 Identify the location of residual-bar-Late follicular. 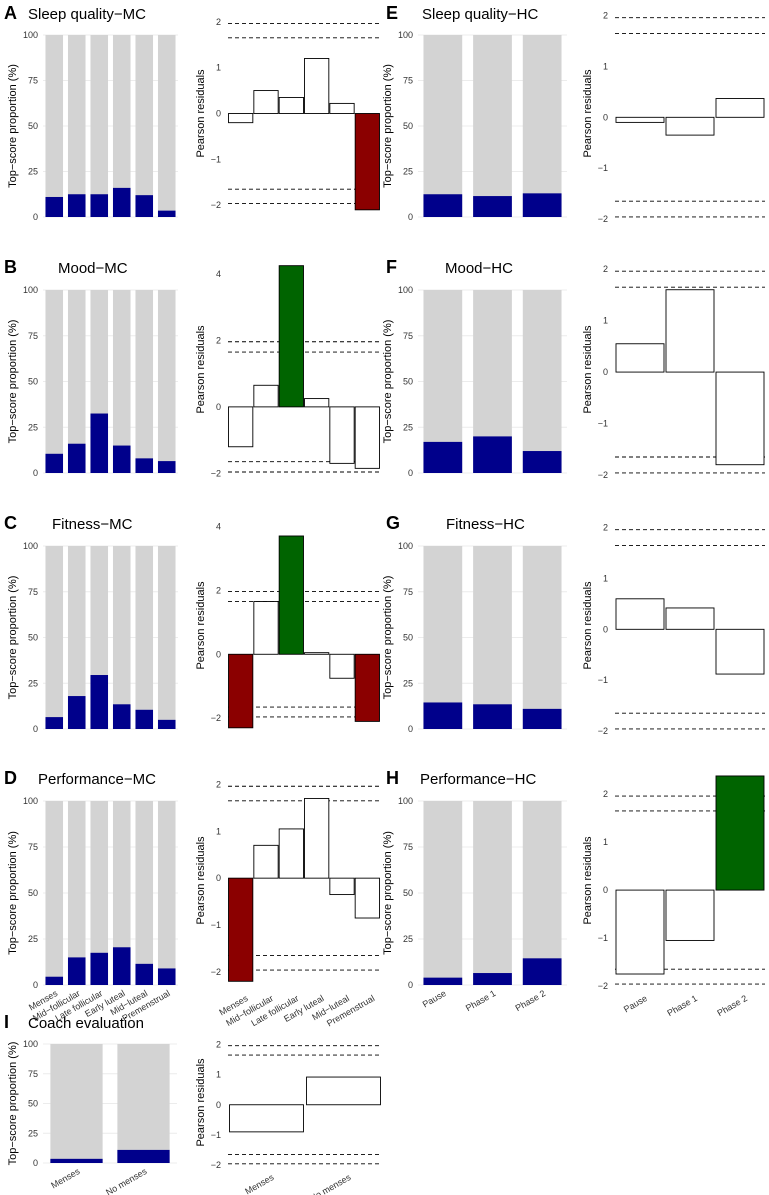
(291, 853).